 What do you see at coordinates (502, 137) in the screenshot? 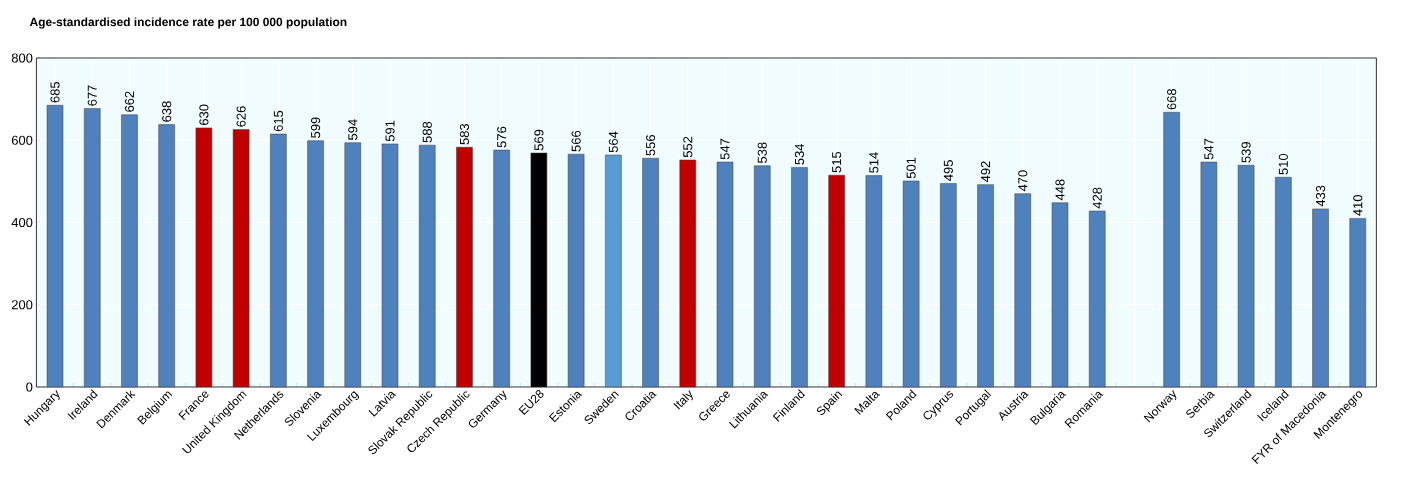
I see `data-label: 576` at bounding box center [502, 137].